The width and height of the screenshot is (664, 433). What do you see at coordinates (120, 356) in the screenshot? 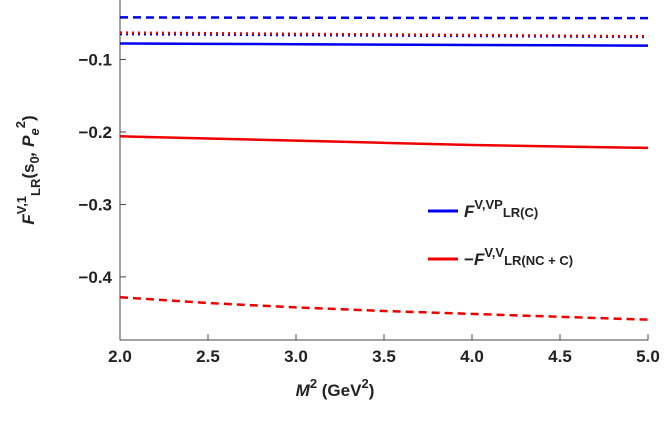
I see `x-tick-label: 2.0` at bounding box center [120, 356].